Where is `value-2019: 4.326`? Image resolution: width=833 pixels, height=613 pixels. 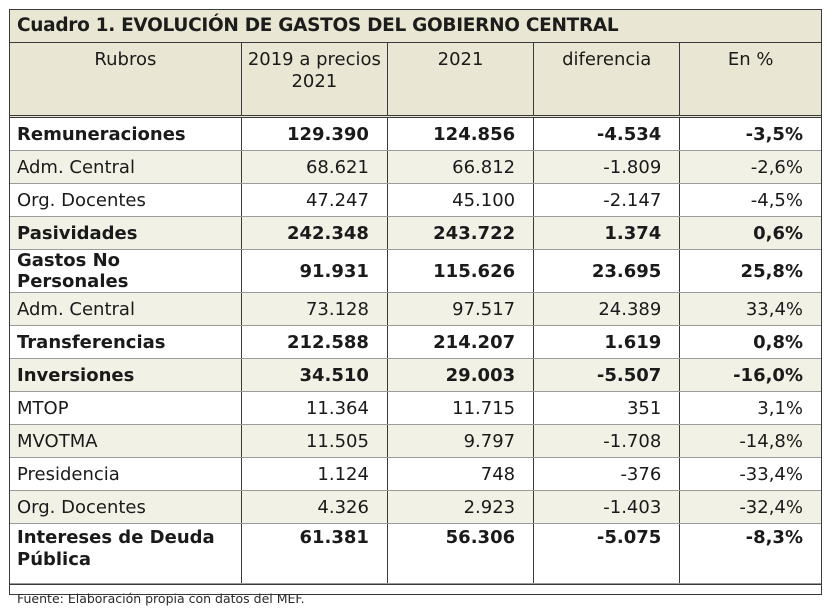
value-2019: 4.326 is located at coordinates (314, 507).